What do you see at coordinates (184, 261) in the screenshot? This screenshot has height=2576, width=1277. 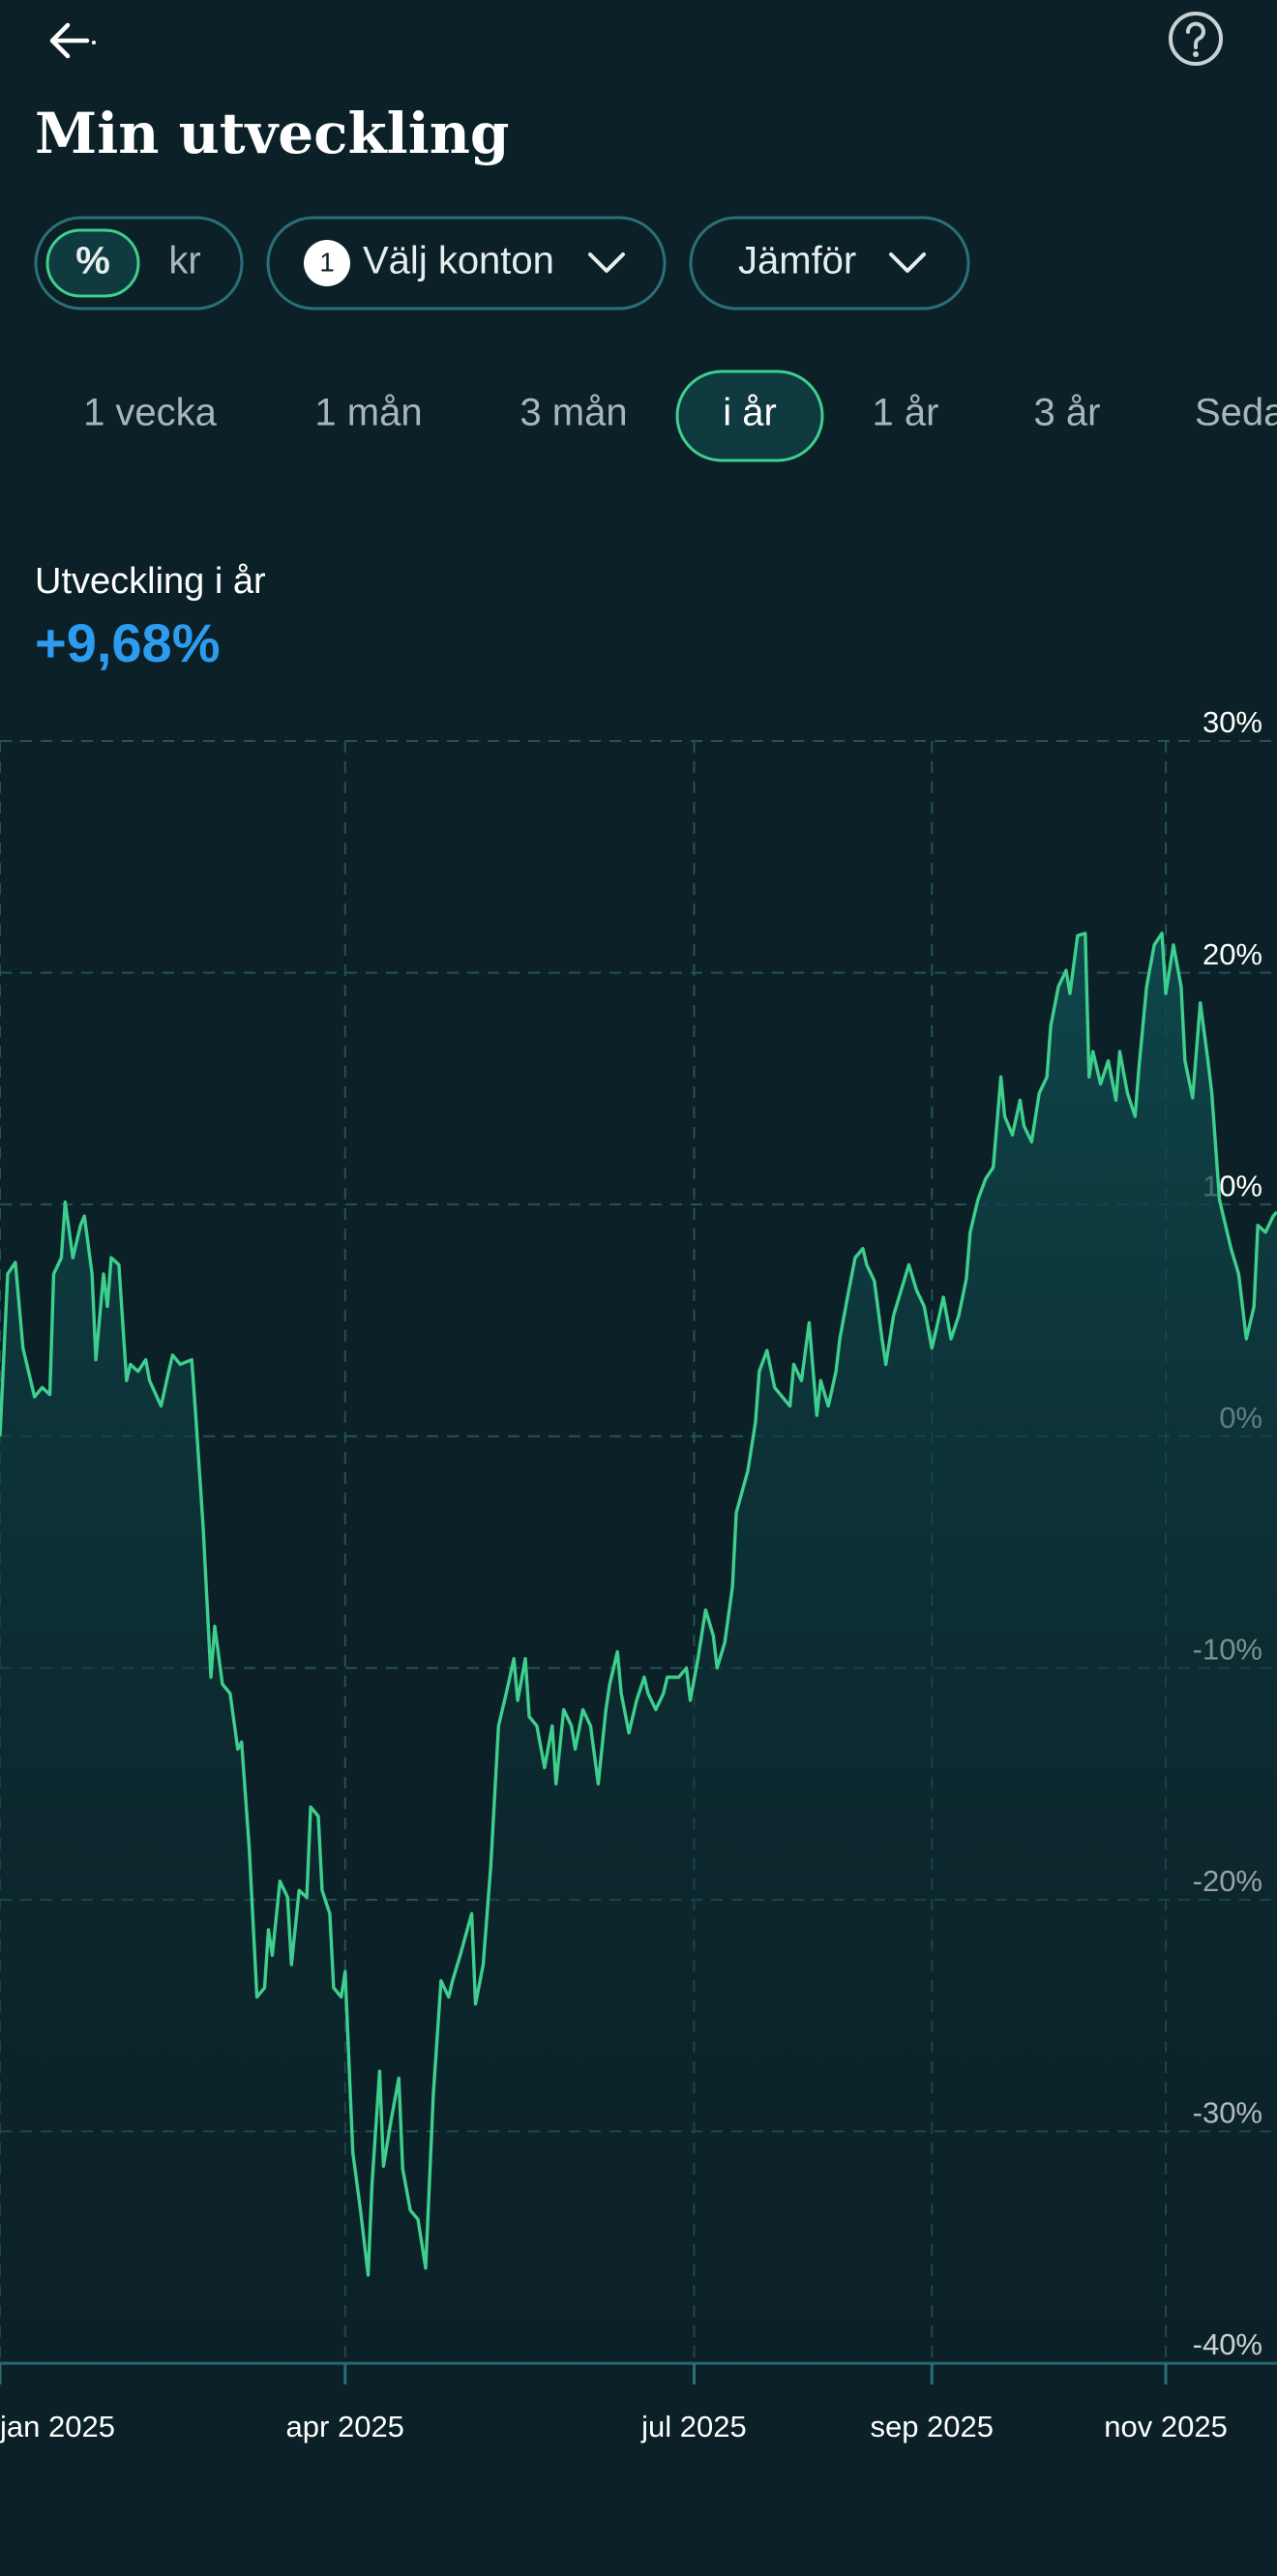 I see `unit-option: kr` at bounding box center [184, 261].